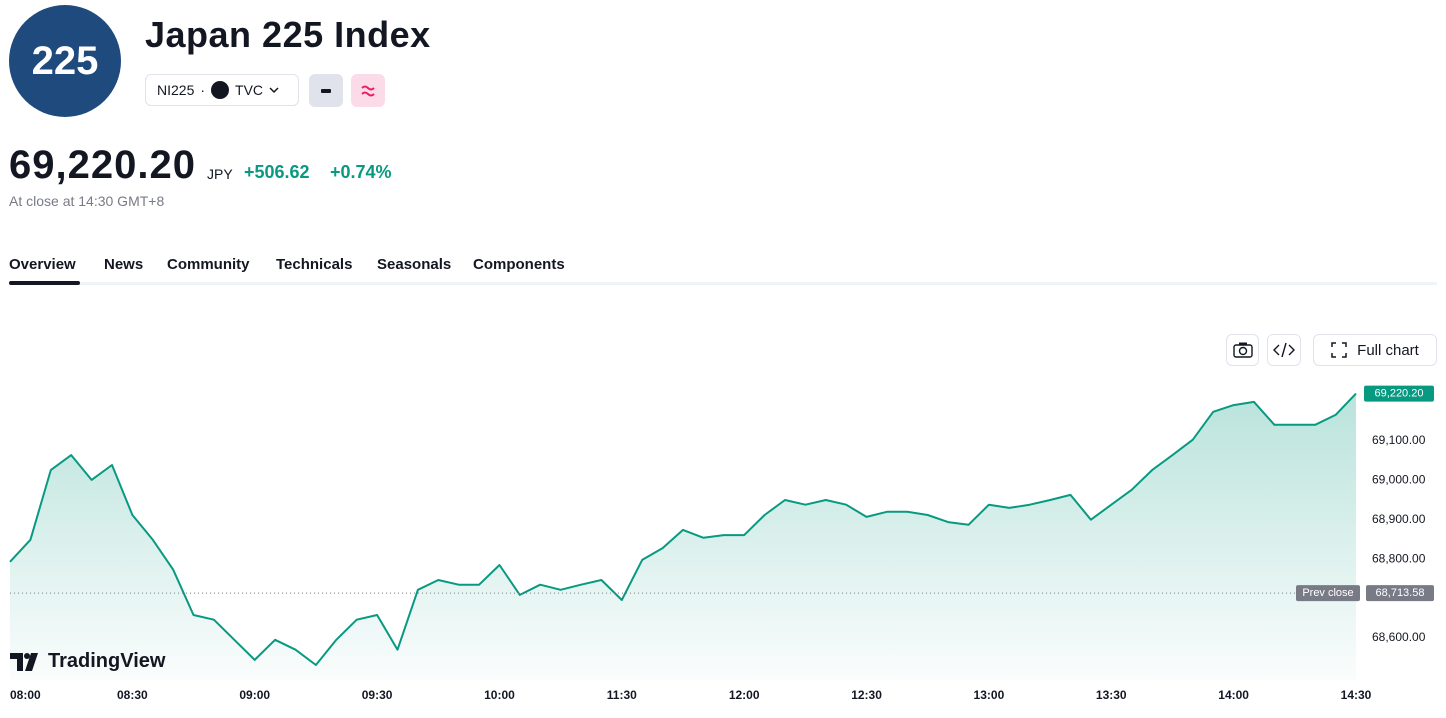 This screenshot has height=718, width=1446. I want to click on last-value-label: 69,220.20, so click(1399, 393).